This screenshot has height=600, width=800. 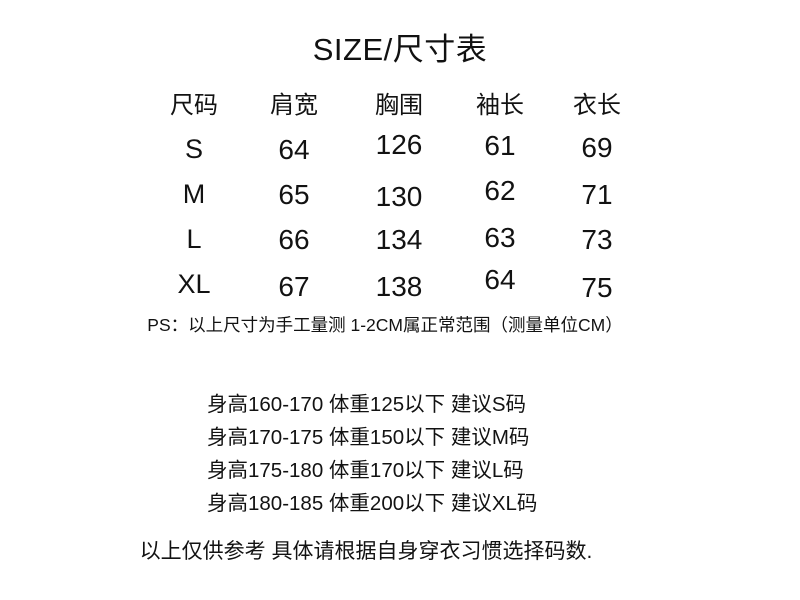 What do you see at coordinates (193, 149) in the screenshot?
I see `table-row-size-label: S` at bounding box center [193, 149].